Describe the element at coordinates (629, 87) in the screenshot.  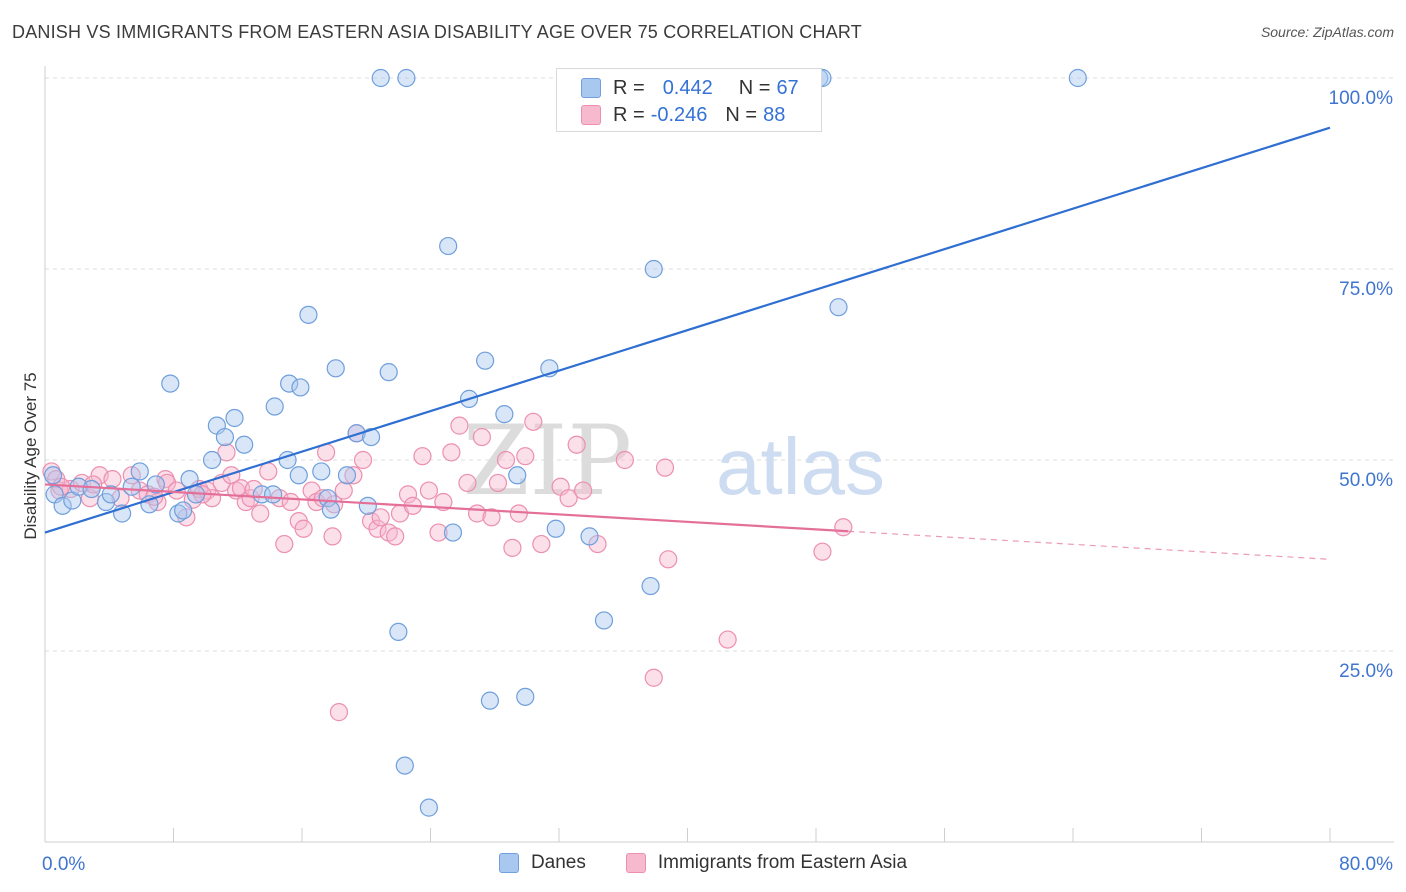
I see `legend-r-label: R =` at that location.